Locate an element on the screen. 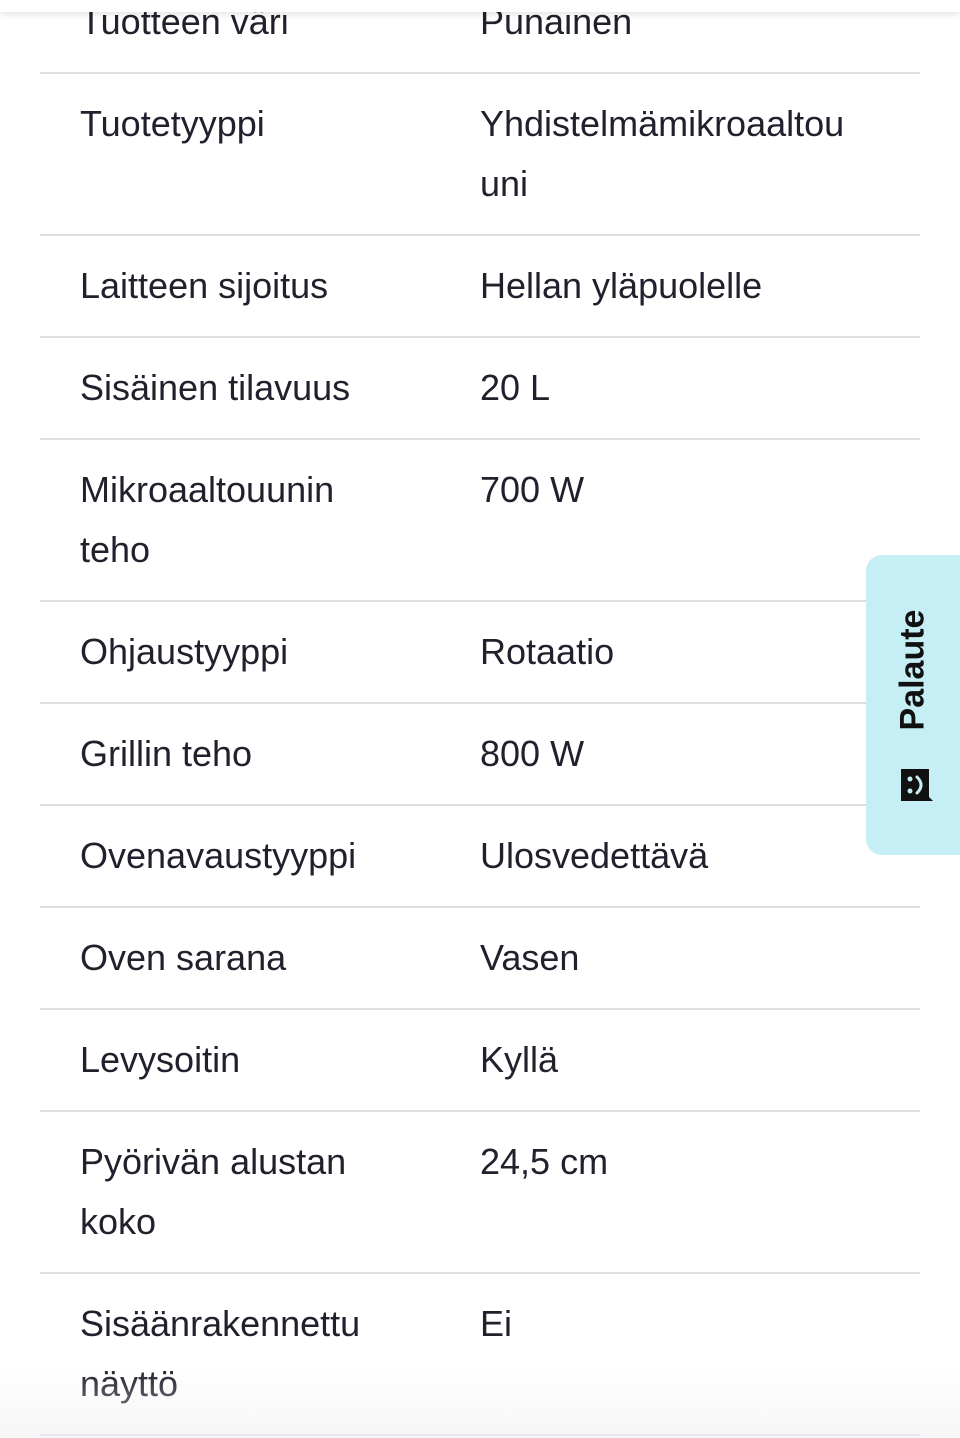  table-row: Ovenavaustyyppi Ulosvedettävä is located at coordinates (480, 857).